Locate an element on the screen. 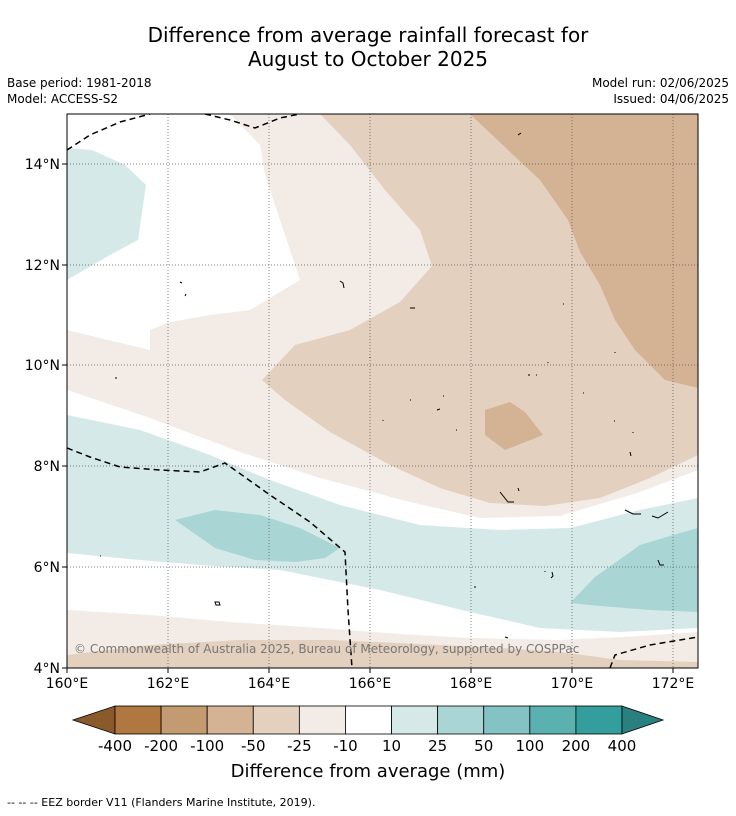  lon-label-168e: 168°E is located at coordinates (471, 684).